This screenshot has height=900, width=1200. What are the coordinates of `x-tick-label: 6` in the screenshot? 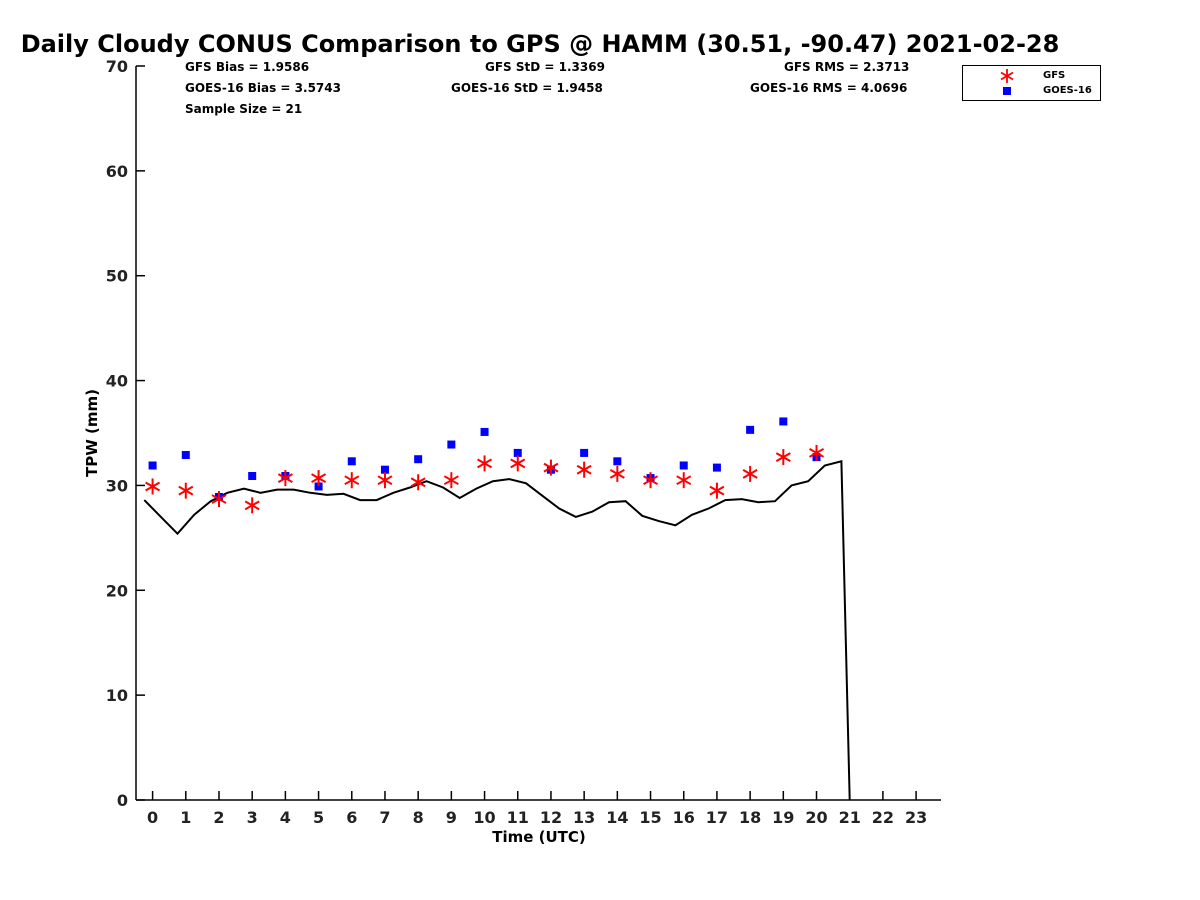 It's located at (351, 817).